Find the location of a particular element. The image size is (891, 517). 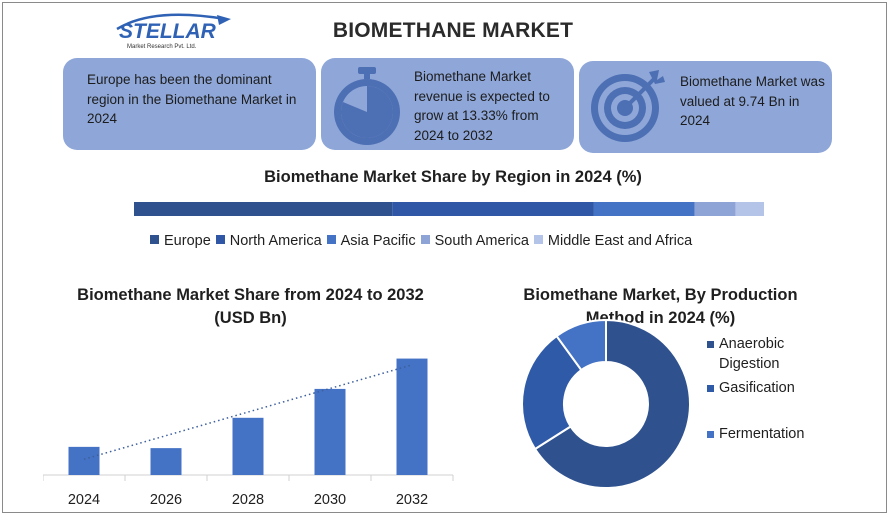

region-segment-middle-east-and-africa is located at coordinates (749, 209).